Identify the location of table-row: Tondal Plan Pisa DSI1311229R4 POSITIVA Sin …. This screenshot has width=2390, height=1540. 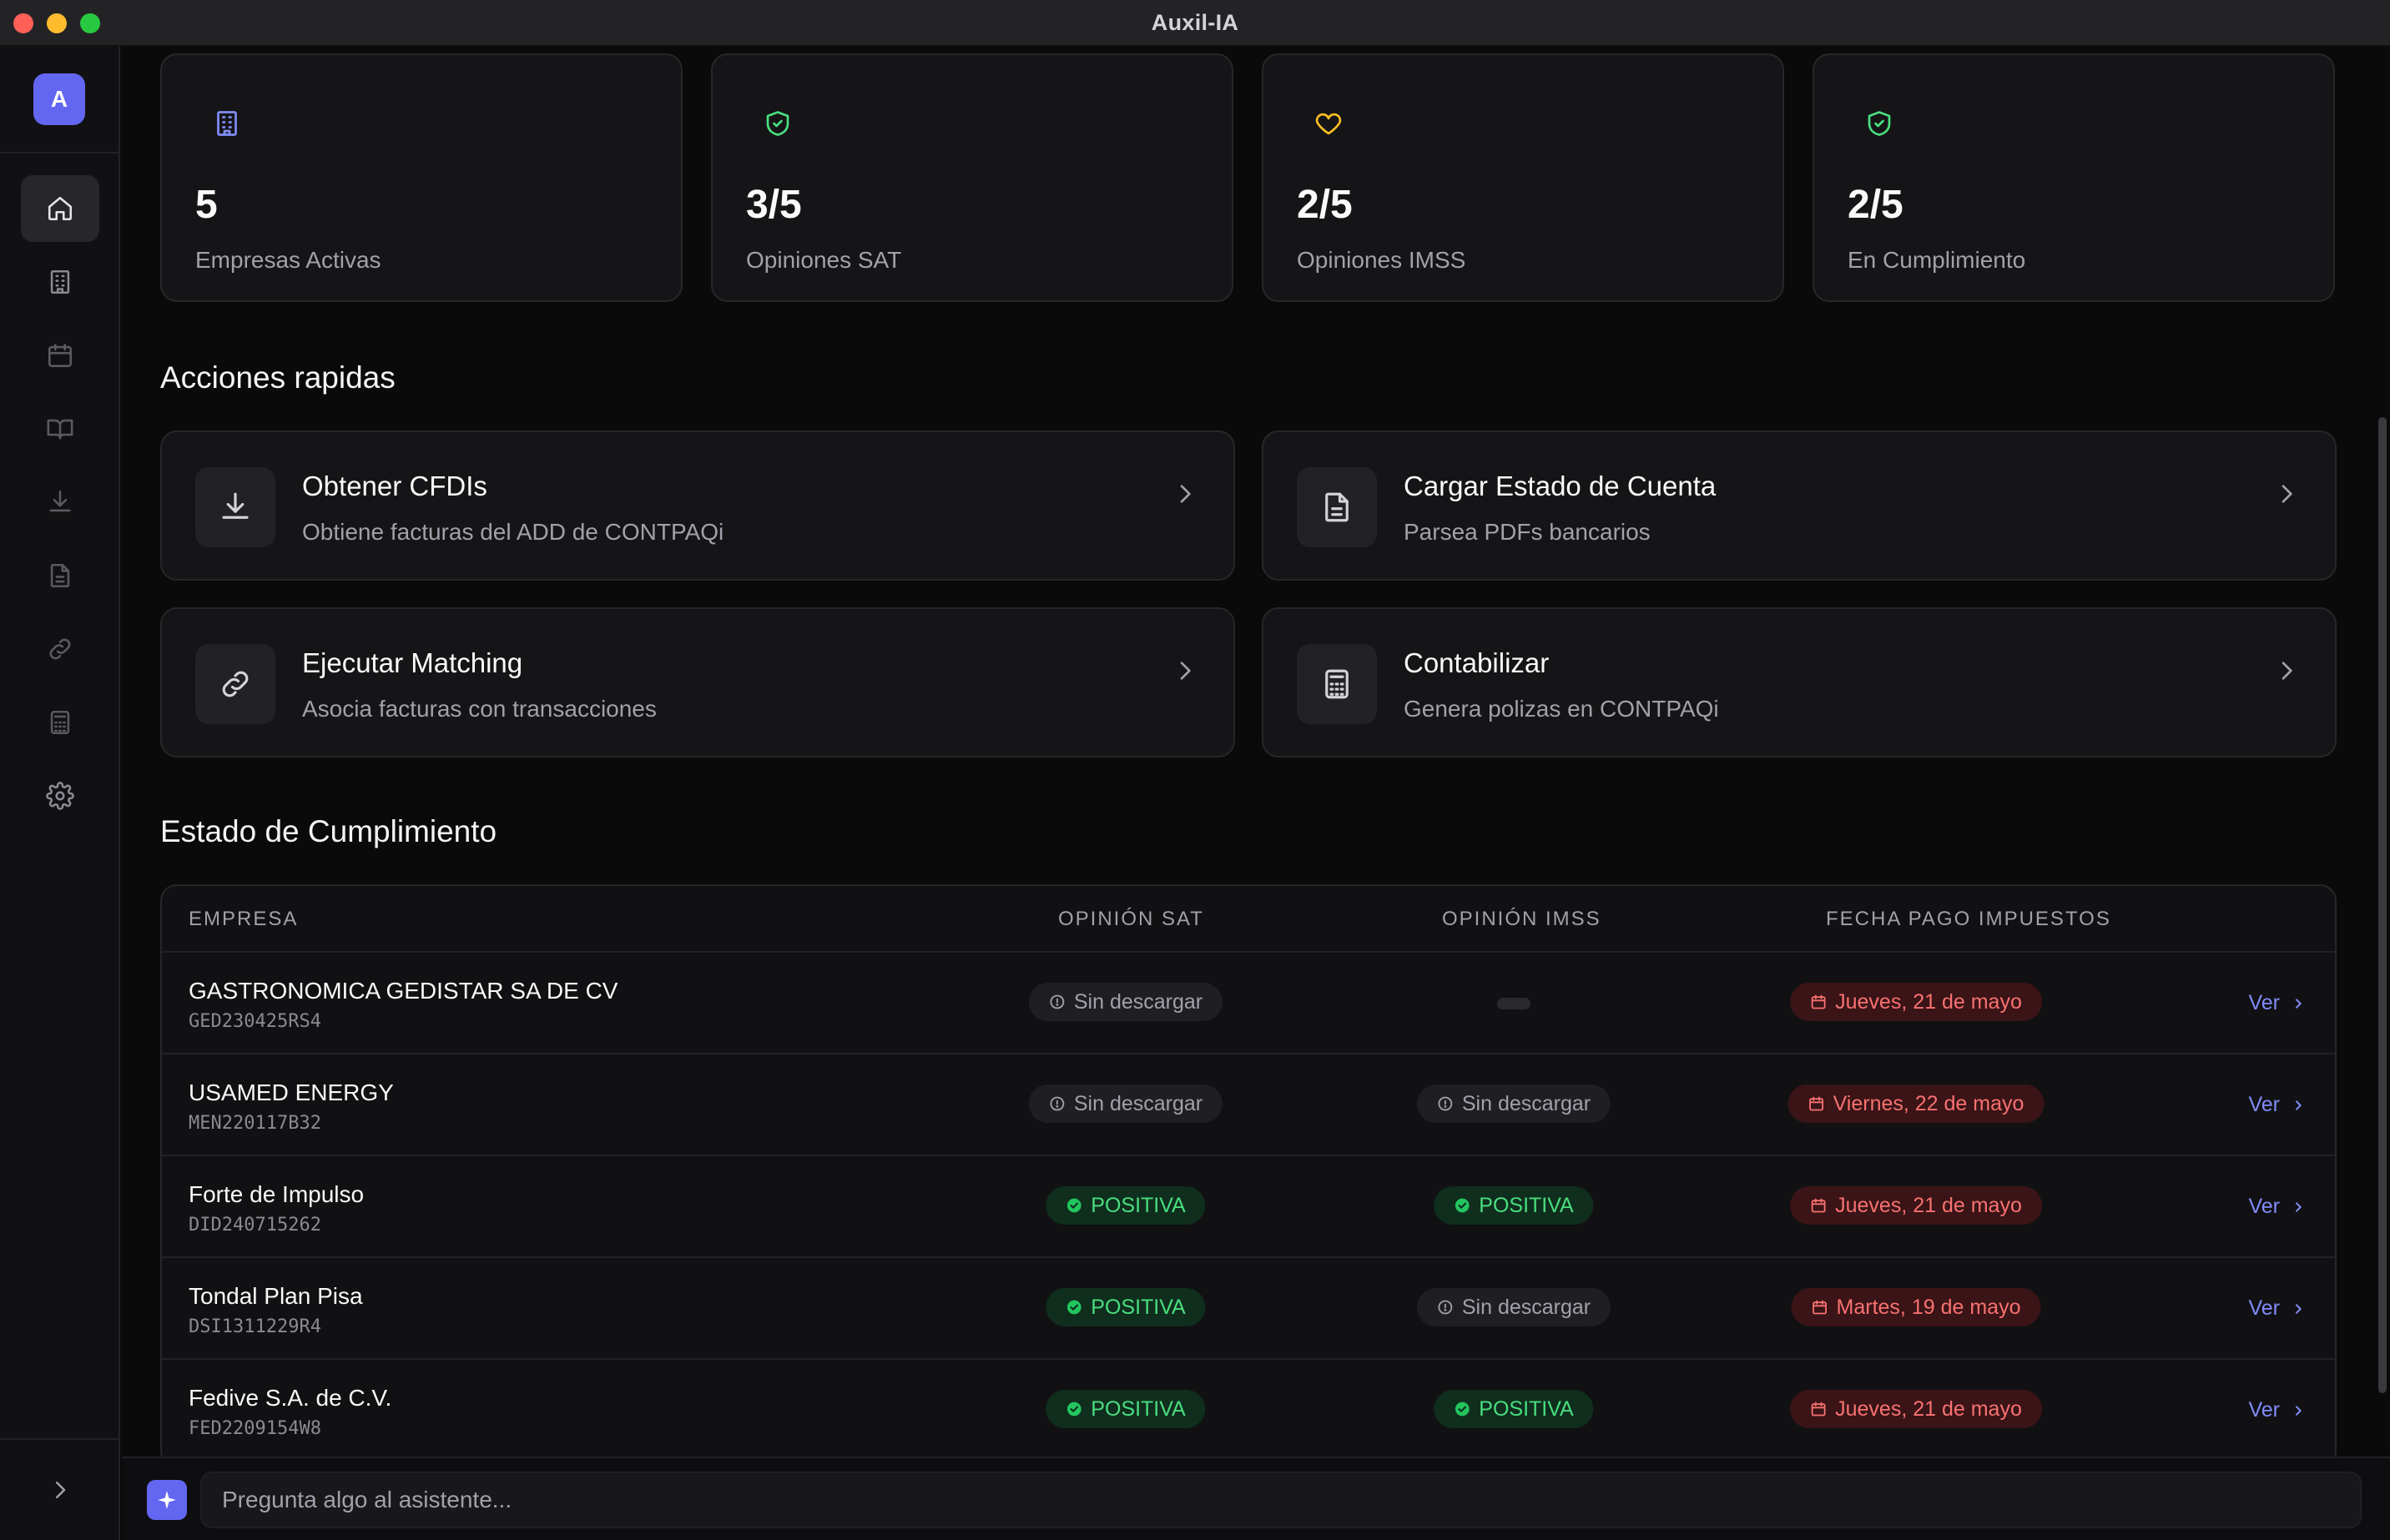
(1248, 1309).